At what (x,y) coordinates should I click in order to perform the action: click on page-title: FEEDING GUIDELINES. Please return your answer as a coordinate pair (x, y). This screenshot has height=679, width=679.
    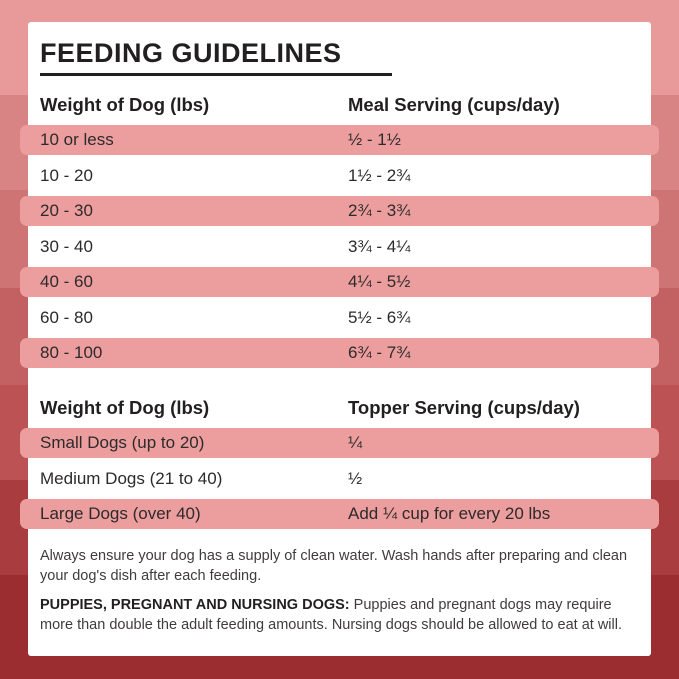
    Looking at the image, I should click on (191, 53).